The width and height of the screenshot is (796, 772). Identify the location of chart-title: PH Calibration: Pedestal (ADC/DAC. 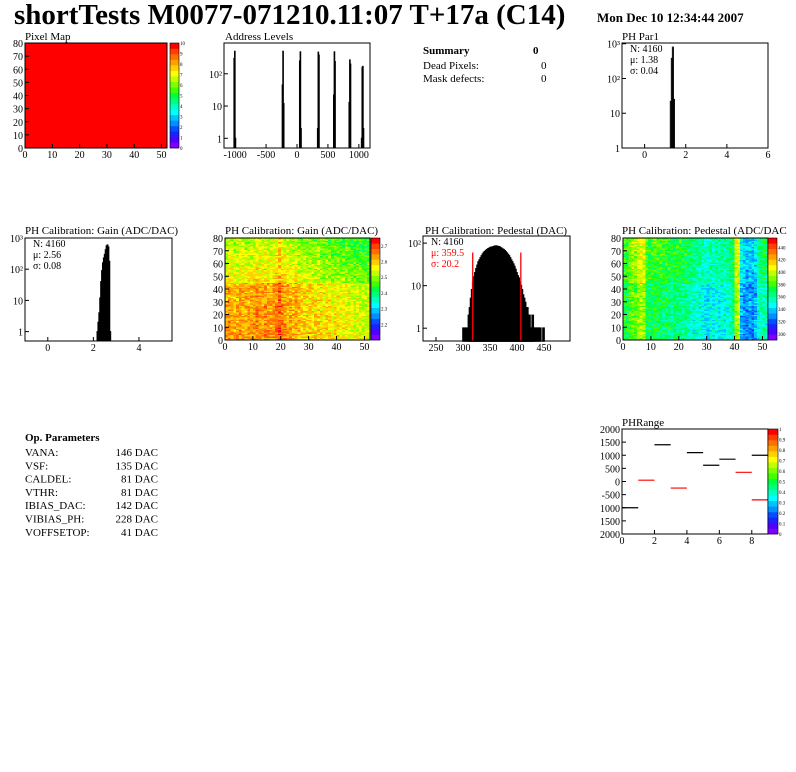
(704, 231).